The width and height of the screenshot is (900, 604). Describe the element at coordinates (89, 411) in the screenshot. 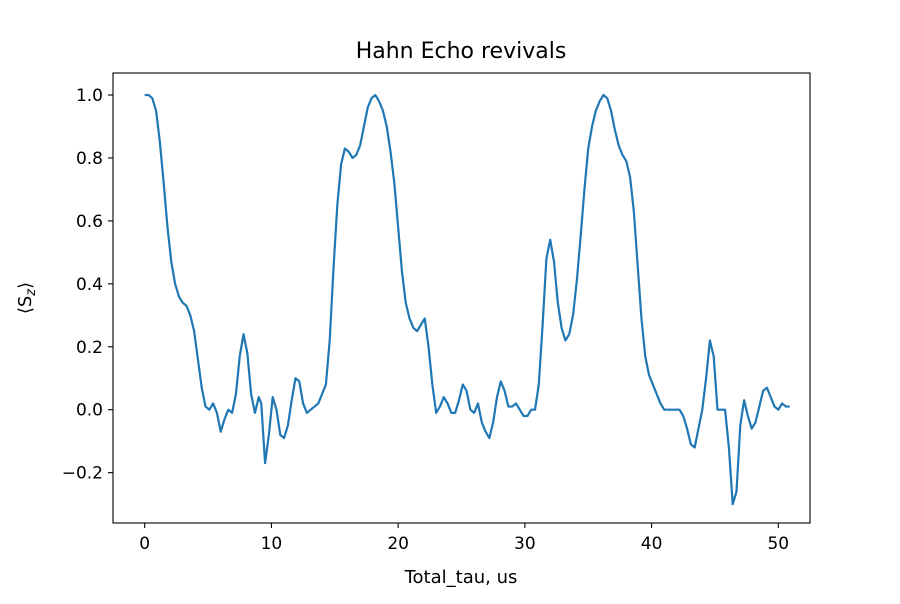

I see `y-tick-label: 0.0` at that location.